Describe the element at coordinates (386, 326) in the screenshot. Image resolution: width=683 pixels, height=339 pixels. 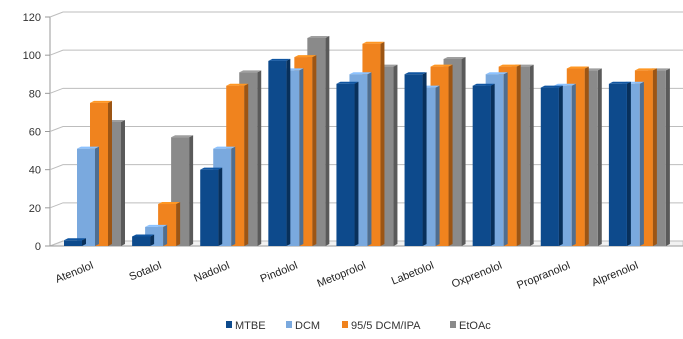
I see `legend-label: 95/5 DCM/IPA` at that location.